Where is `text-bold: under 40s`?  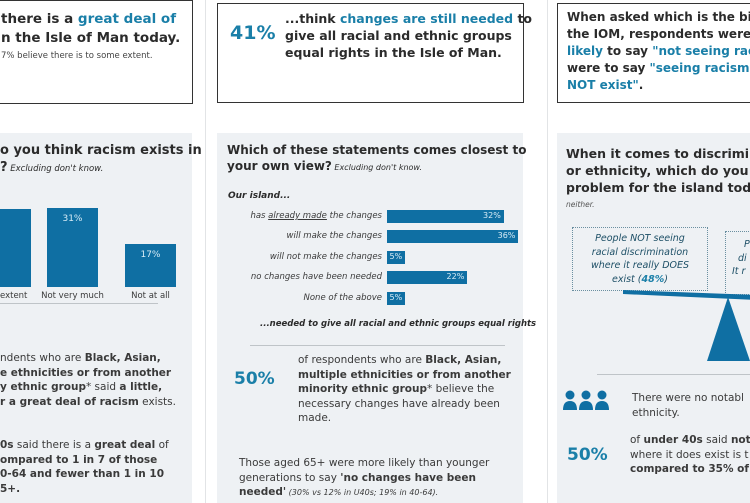
text-bold: under 40s is located at coordinates (673, 440).